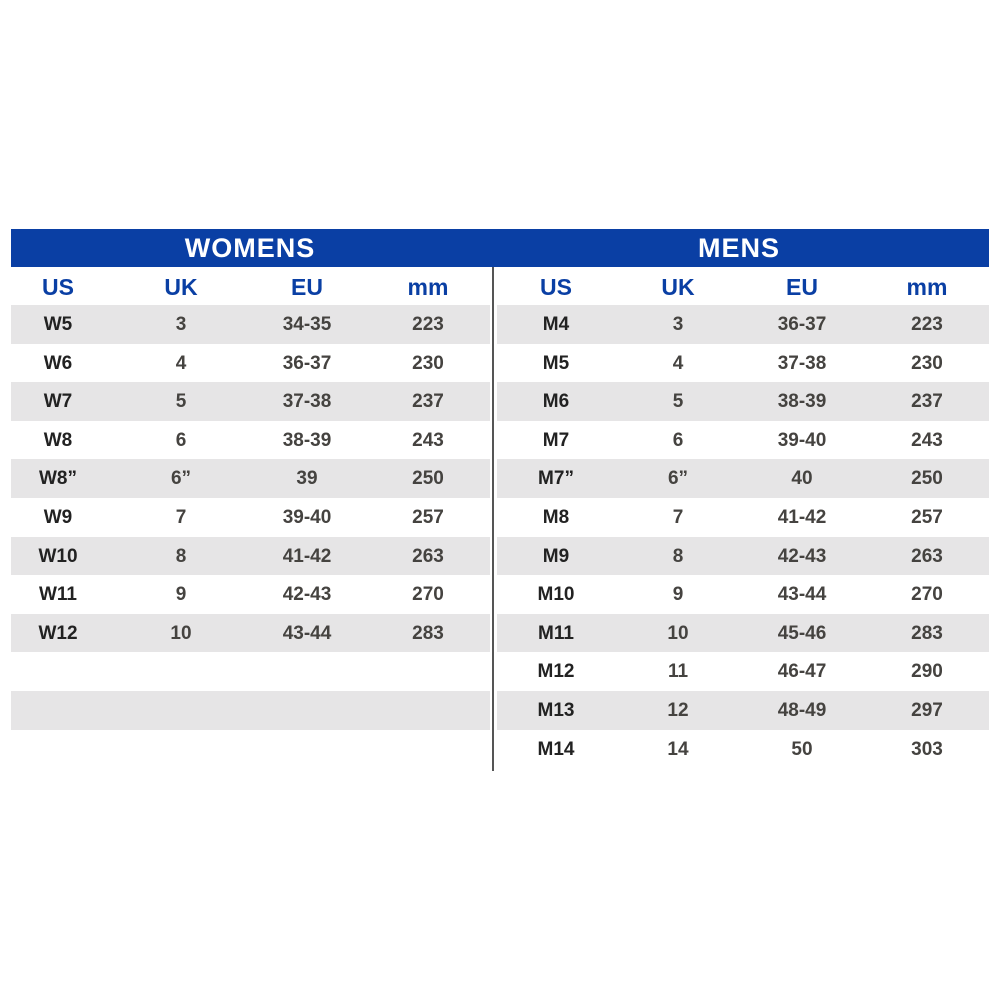 The height and width of the screenshot is (1000, 1000). Describe the element at coordinates (678, 440) in the screenshot. I see `mens-cell-uk: 6` at that location.